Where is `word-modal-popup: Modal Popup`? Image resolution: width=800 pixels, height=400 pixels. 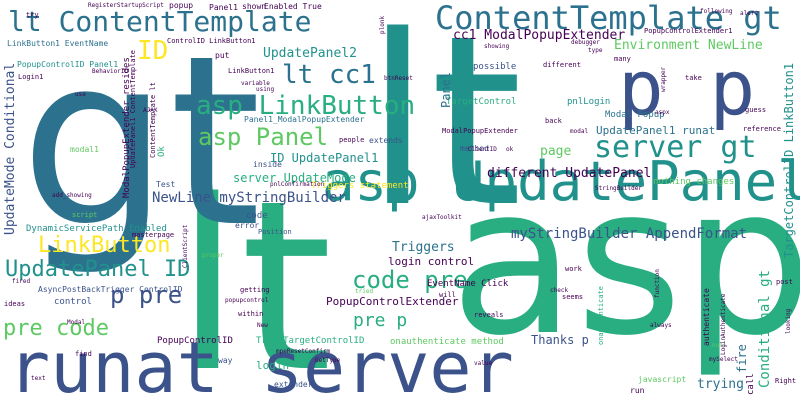 word-modal-popup: Modal Popup is located at coordinates (635, 115).